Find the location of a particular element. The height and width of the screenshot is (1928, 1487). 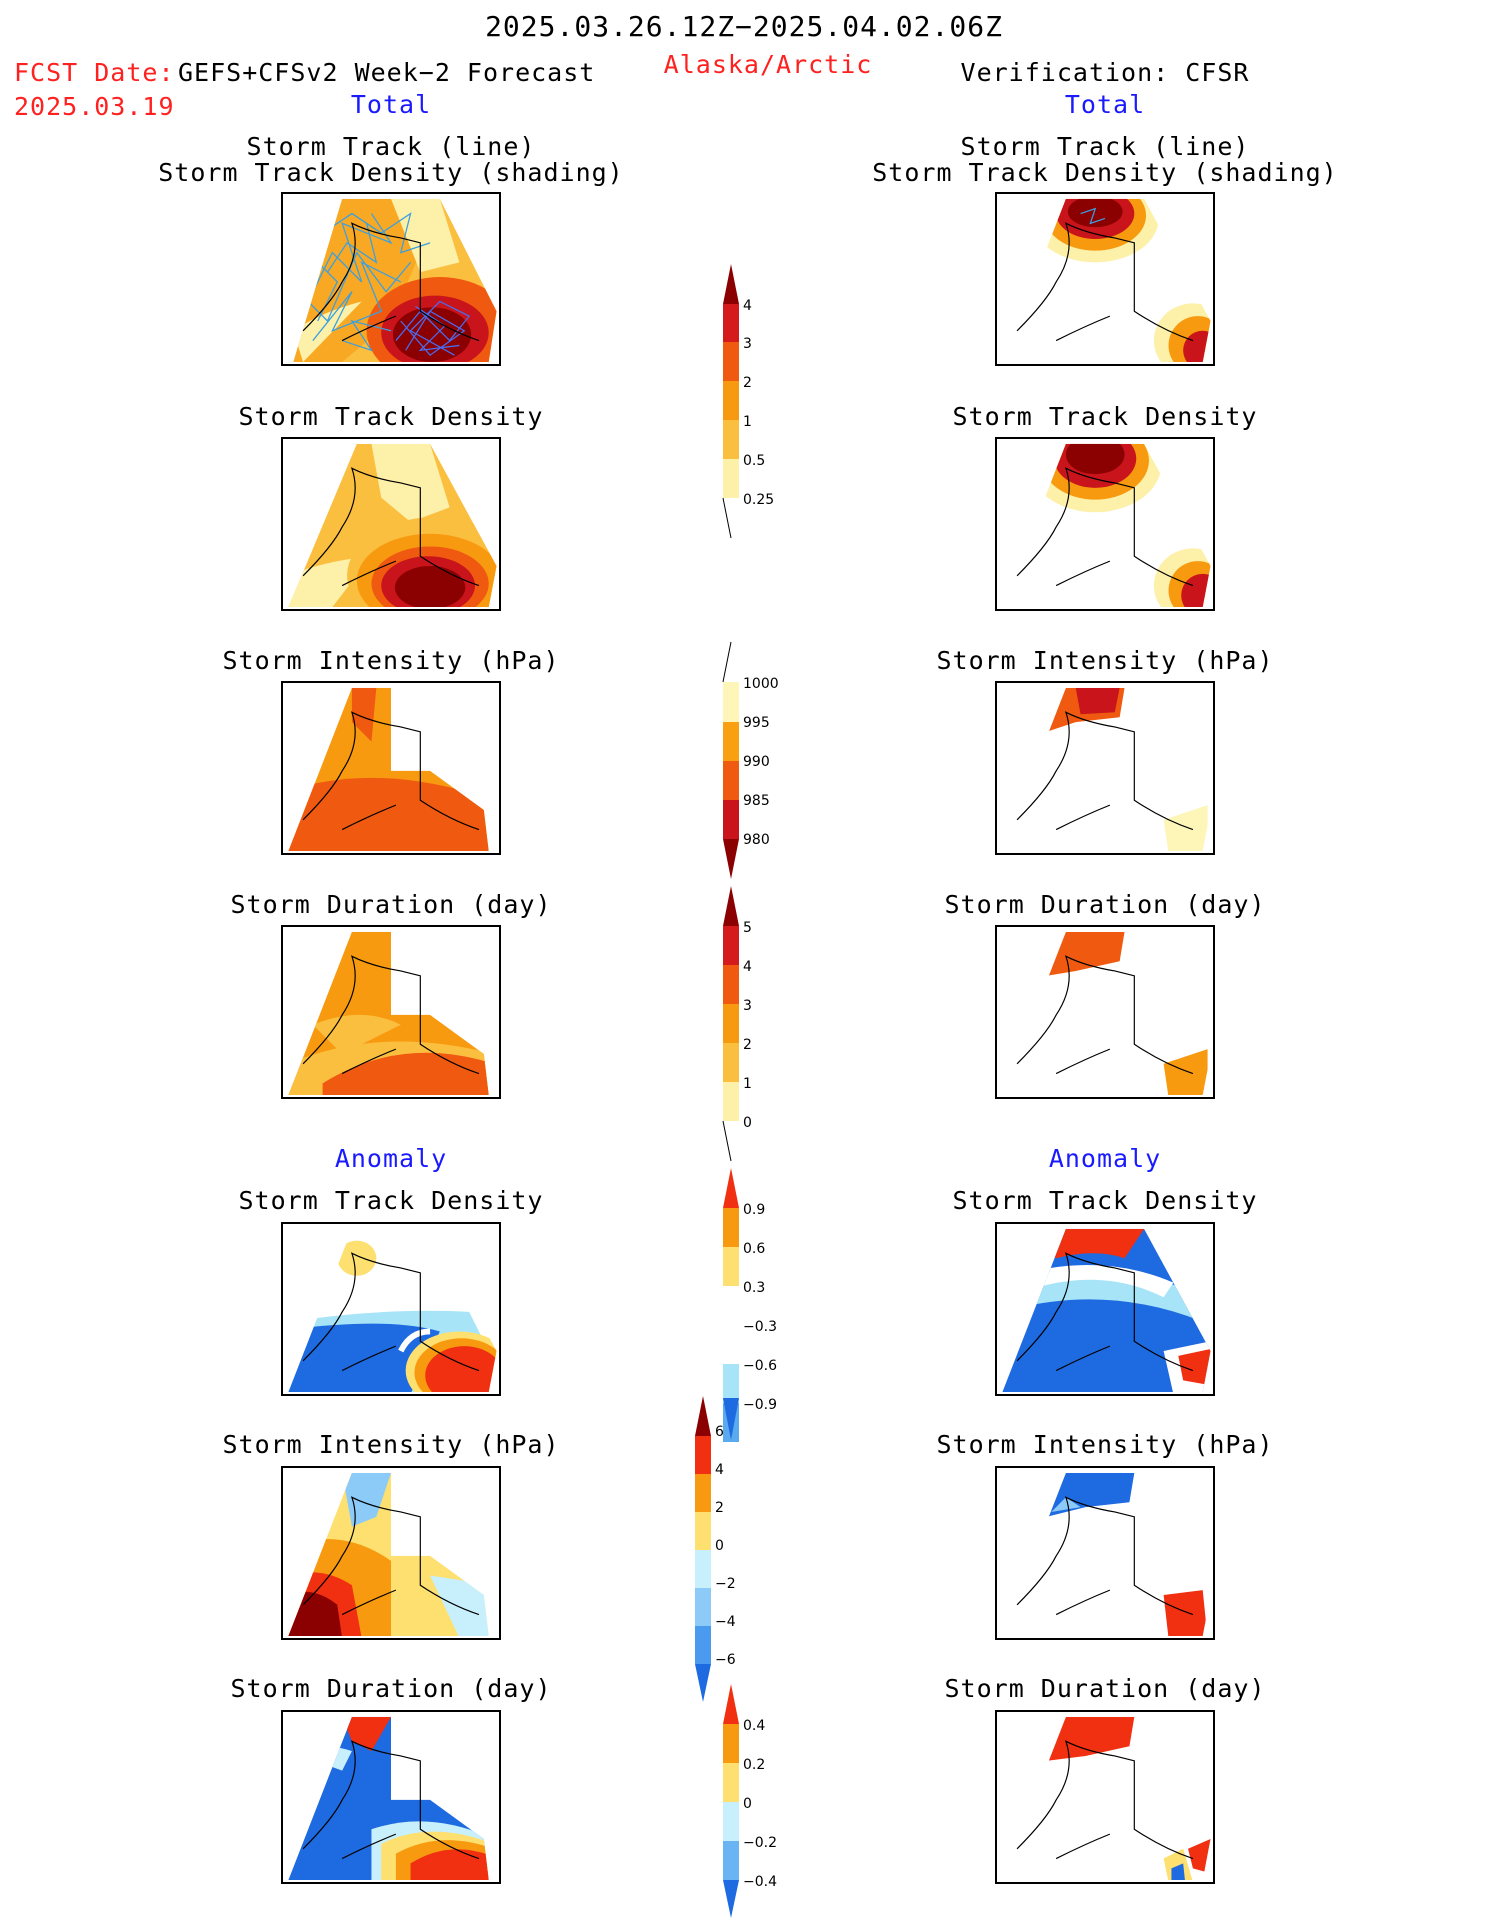

title-duration-anom-right: Storm Duration (day) is located at coordinates (1105, 1688).